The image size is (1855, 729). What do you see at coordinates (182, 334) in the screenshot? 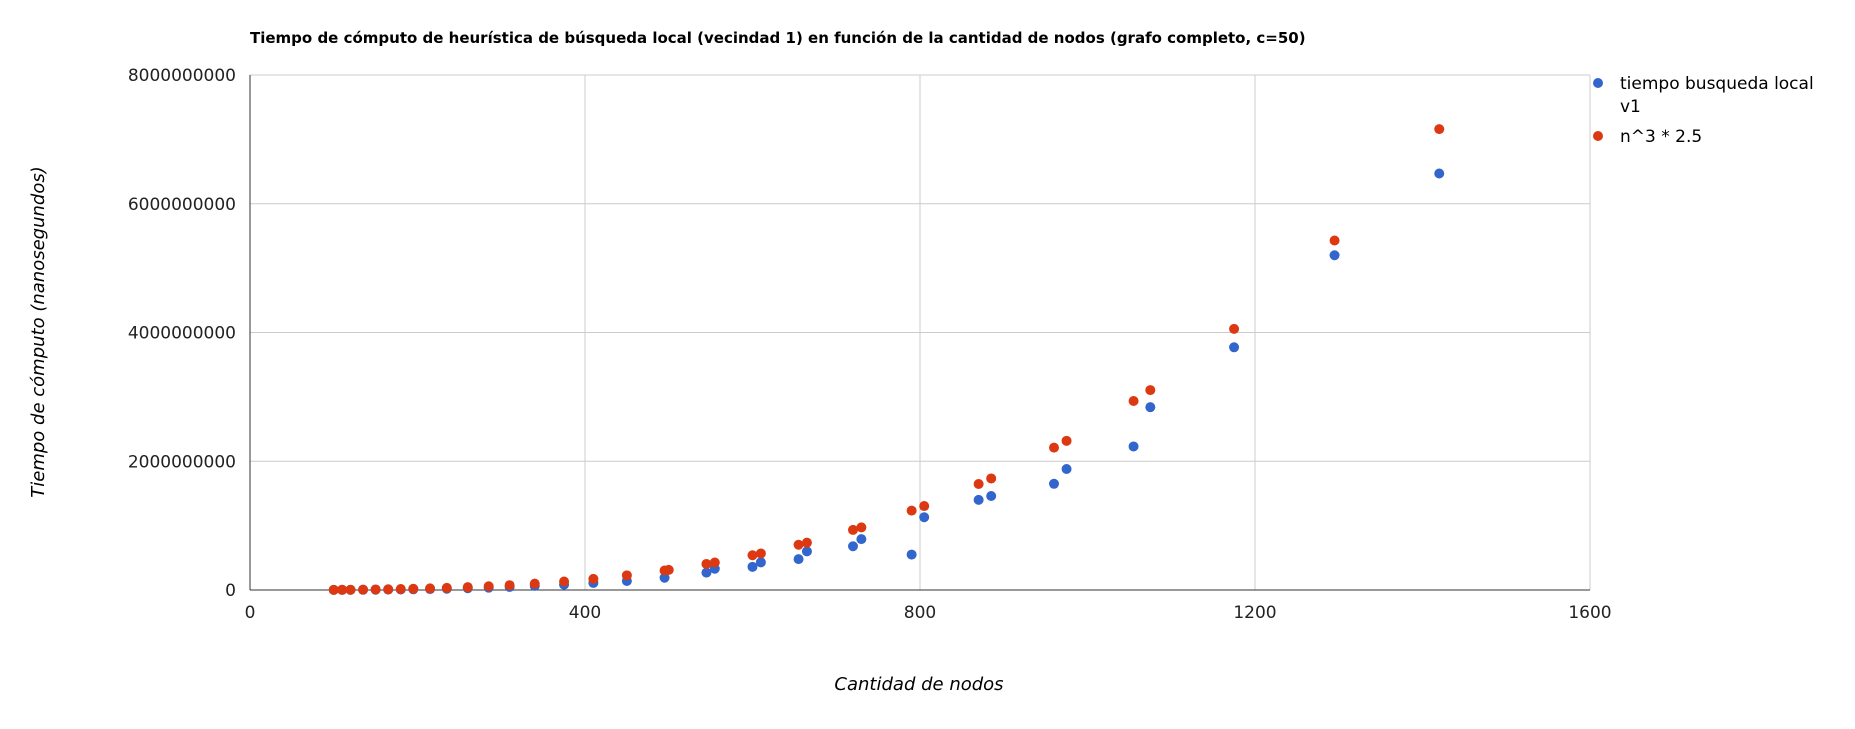
I see `y-tick-label: 4000000000` at bounding box center [182, 334].